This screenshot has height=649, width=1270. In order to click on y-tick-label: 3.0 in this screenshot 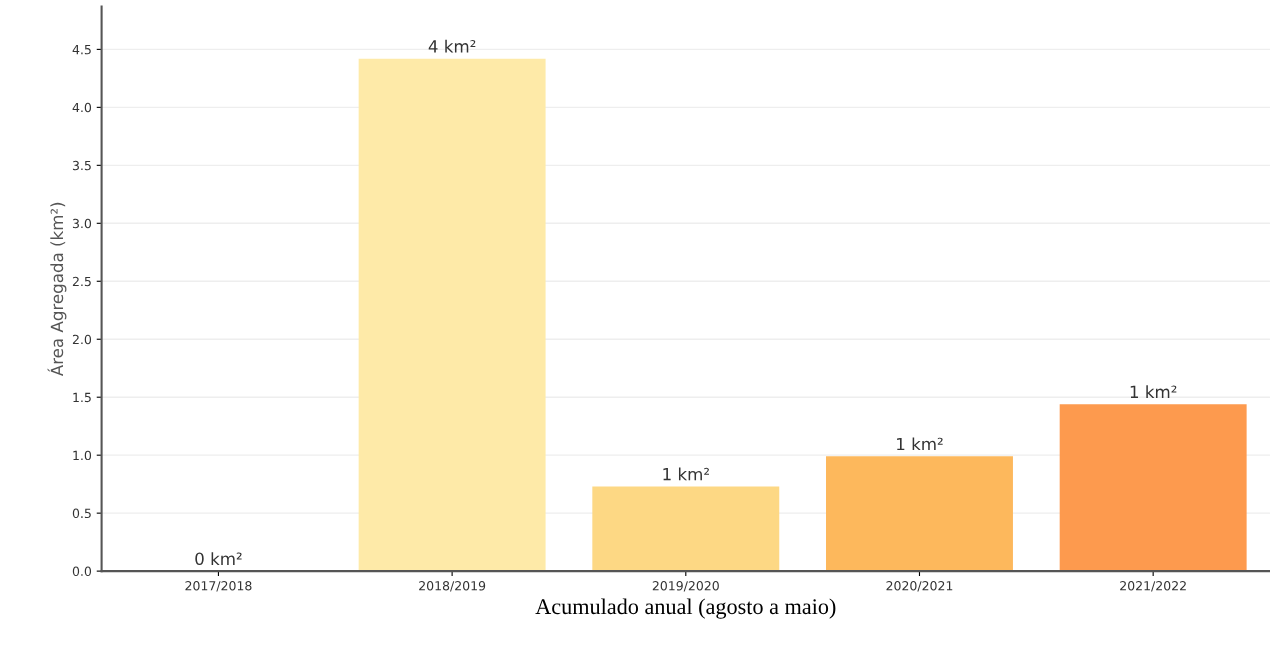, I will do `click(82, 223)`.